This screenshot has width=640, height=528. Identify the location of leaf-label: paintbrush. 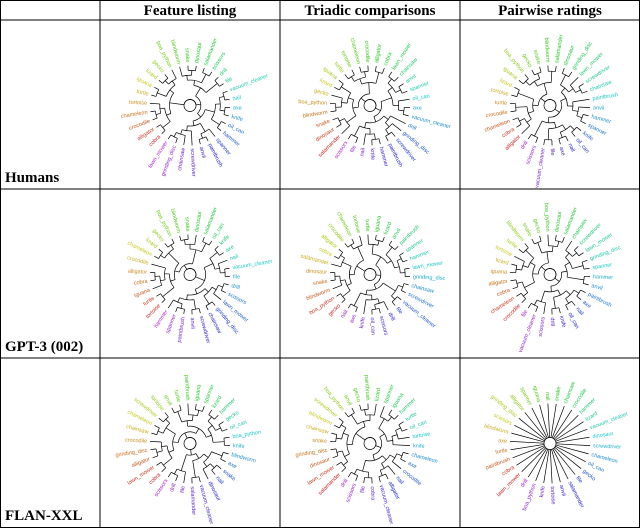
(182, 330).